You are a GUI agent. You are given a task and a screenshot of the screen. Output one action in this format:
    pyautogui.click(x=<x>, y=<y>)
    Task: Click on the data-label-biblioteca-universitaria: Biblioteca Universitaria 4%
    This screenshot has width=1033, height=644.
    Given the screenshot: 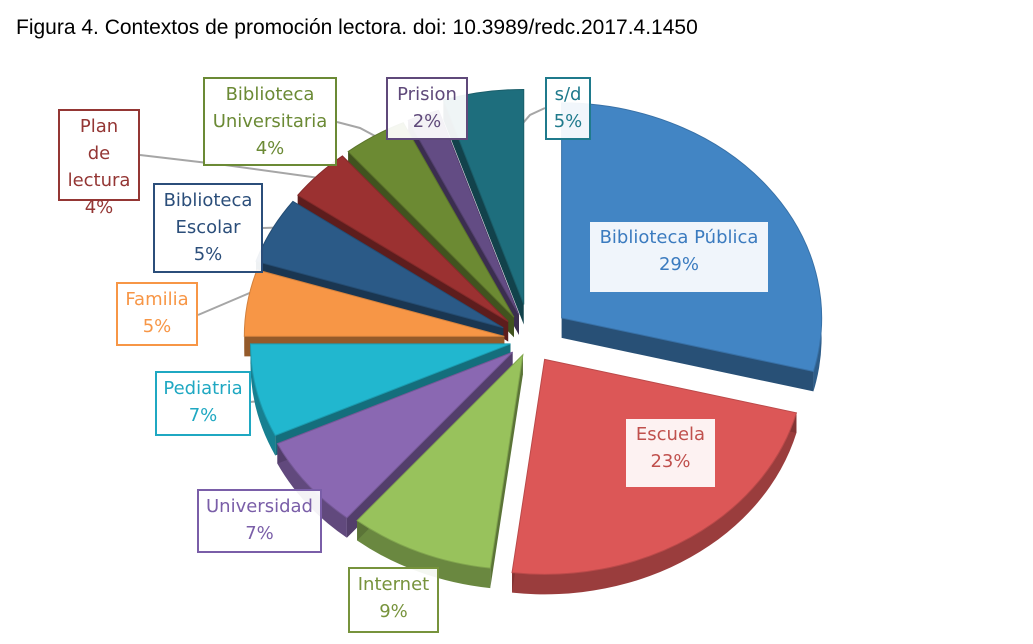 What is the action you would take?
    pyautogui.click(x=270, y=121)
    